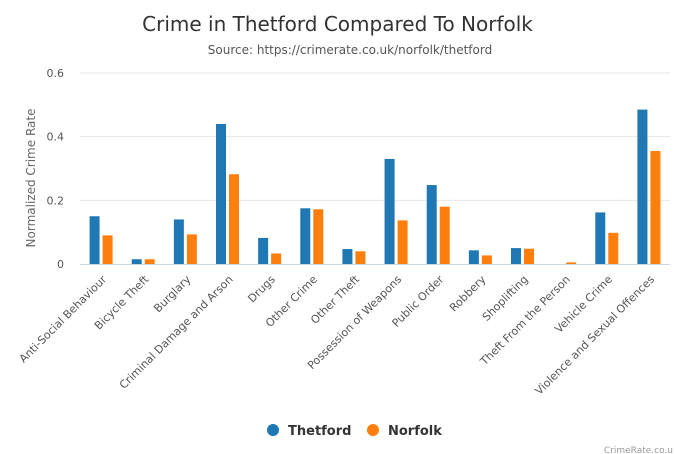 The width and height of the screenshot is (675, 454). Describe the element at coordinates (354, 431) in the screenshot. I see `legend: Thetford Norfolk` at that location.